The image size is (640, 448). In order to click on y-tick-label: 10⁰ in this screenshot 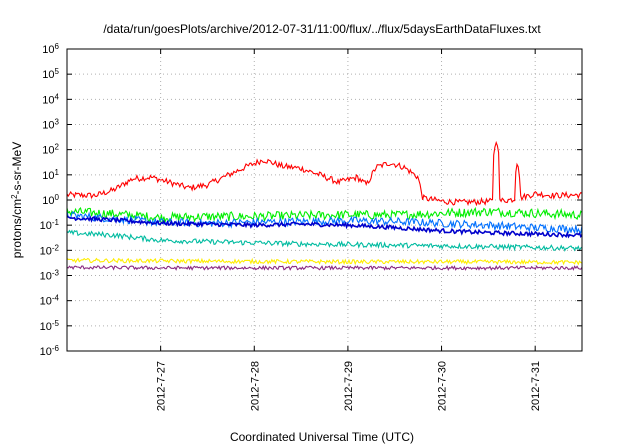, I will do `click(50, 200)`.